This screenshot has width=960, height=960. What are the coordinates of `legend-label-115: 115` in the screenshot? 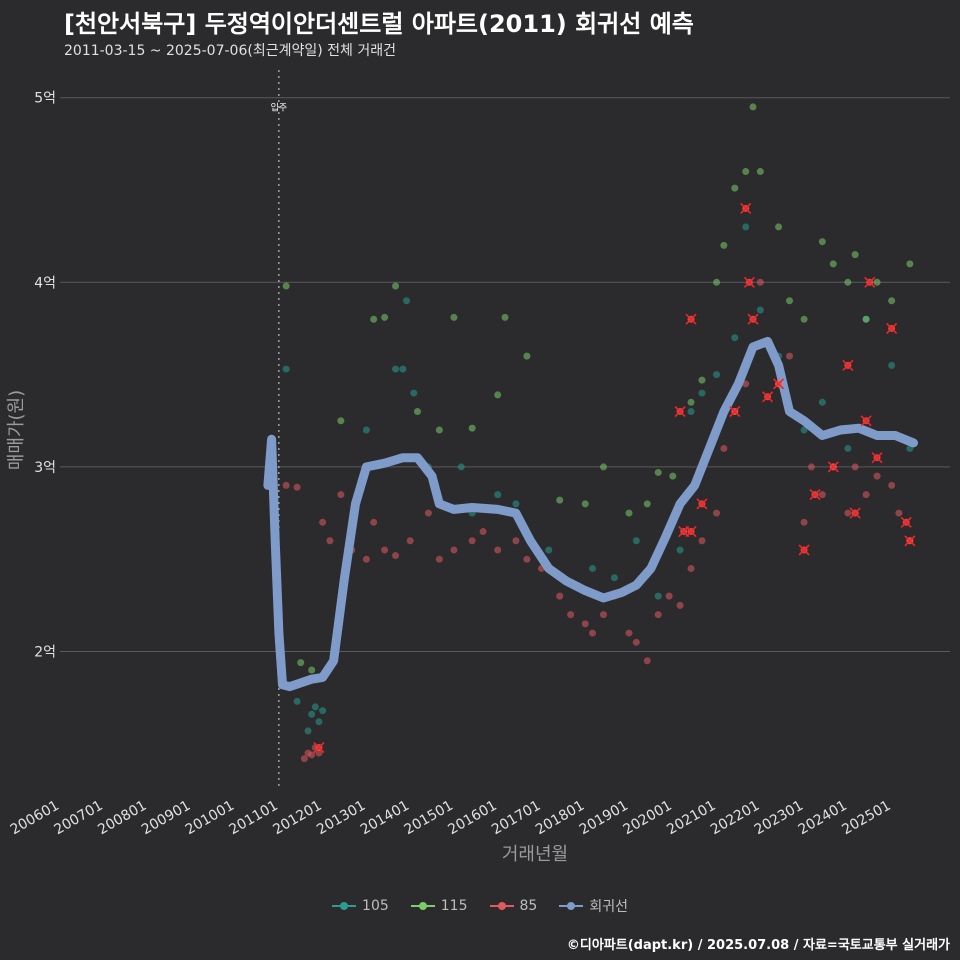 It's located at (454, 906).